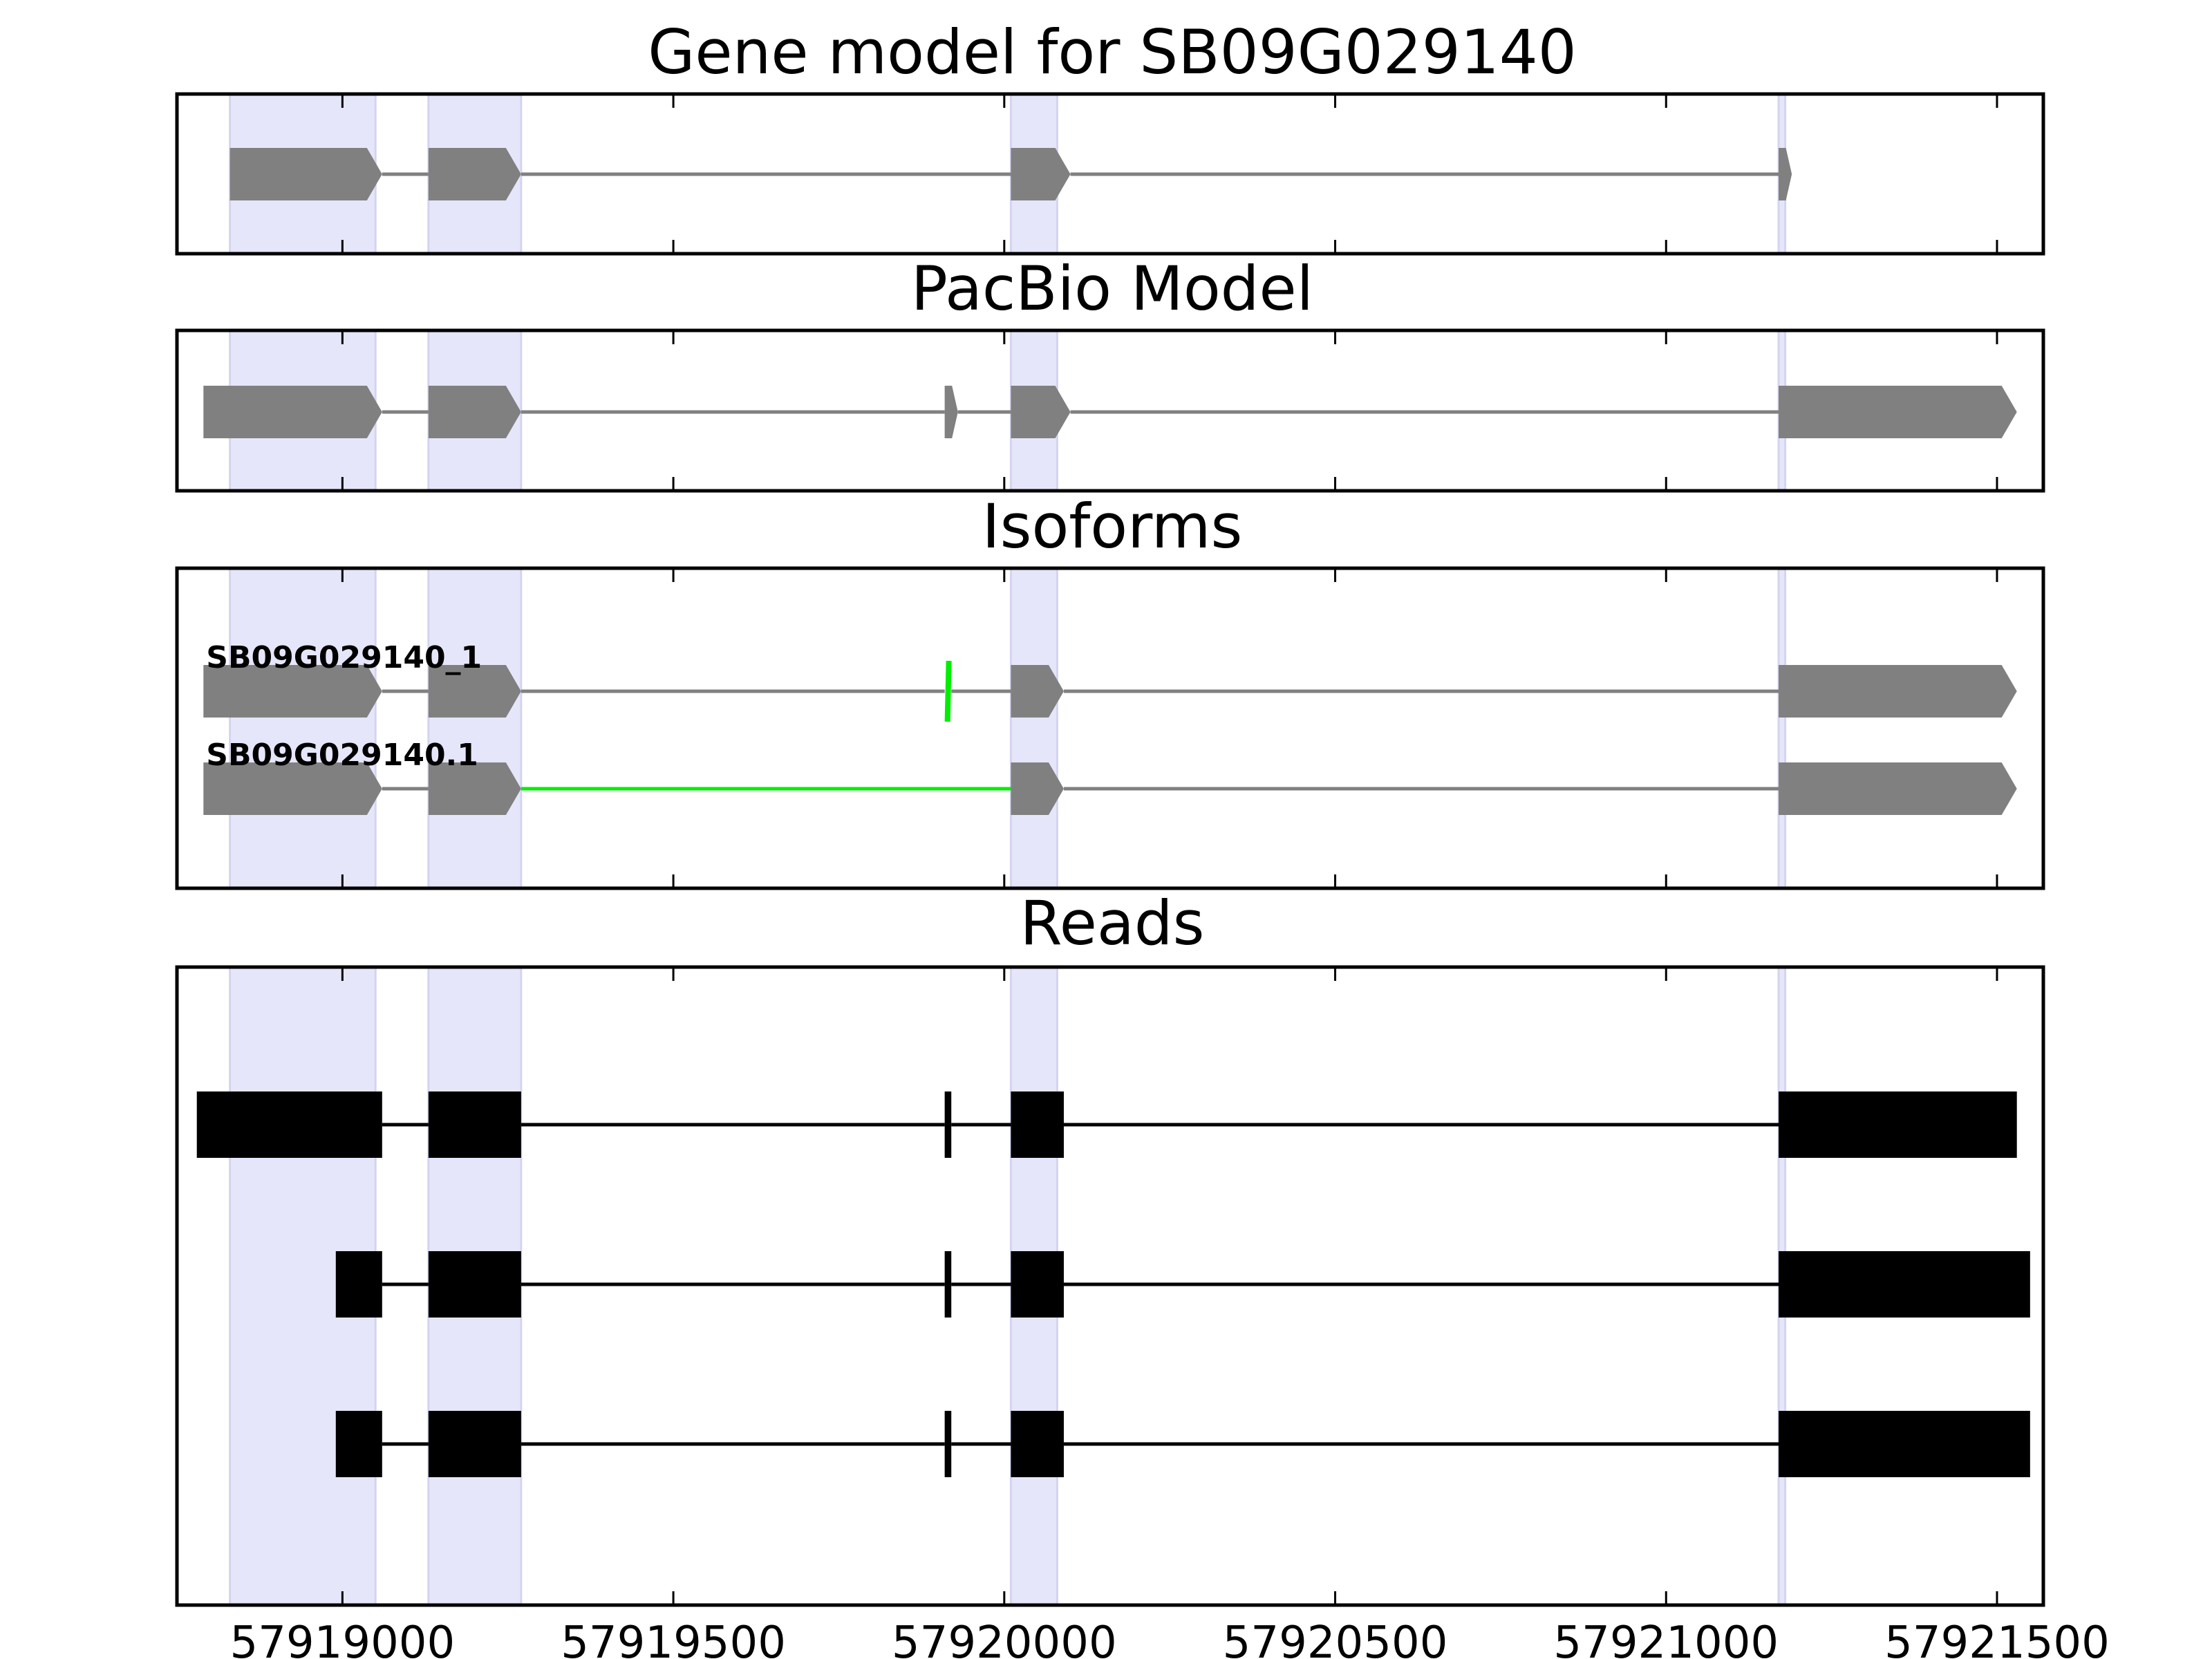  Describe the element at coordinates (948, 691) in the screenshot. I see `alt-exon-mark` at that location.